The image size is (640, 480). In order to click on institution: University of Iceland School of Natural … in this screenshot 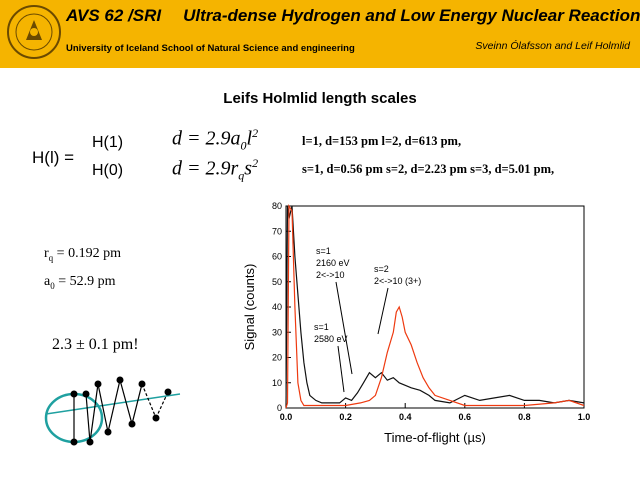, I will do `click(210, 48)`.